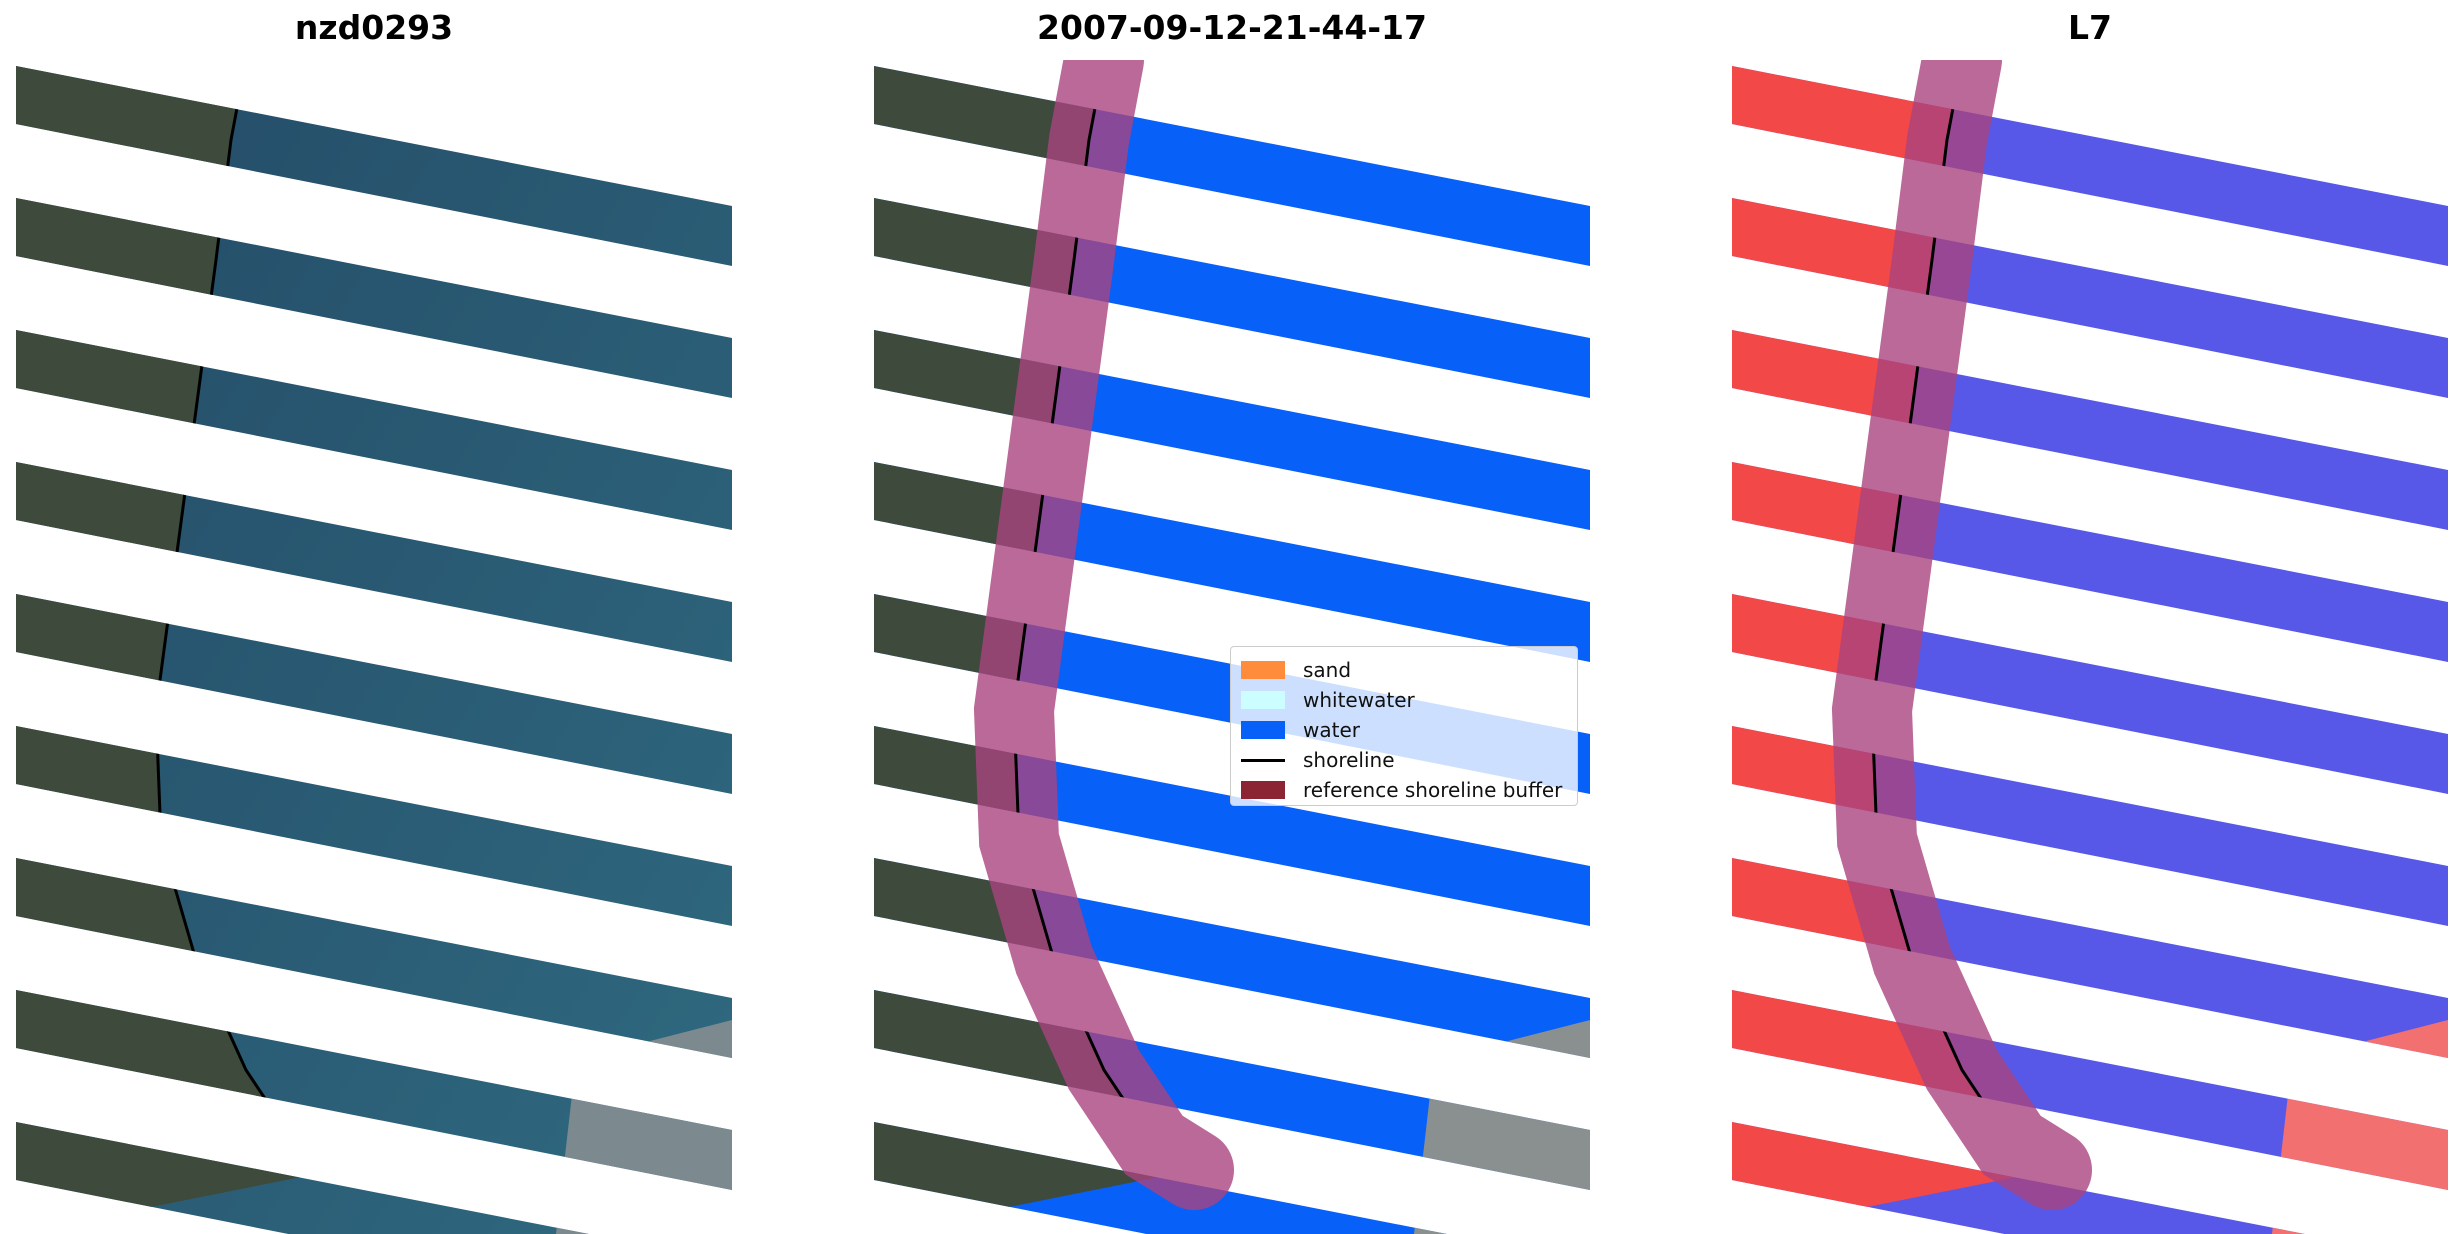 Image resolution: width=2460 pixels, height=1234 pixels. What do you see at coordinates (1359, 700) in the screenshot?
I see `legend-label: whitewater` at bounding box center [1359, 700].